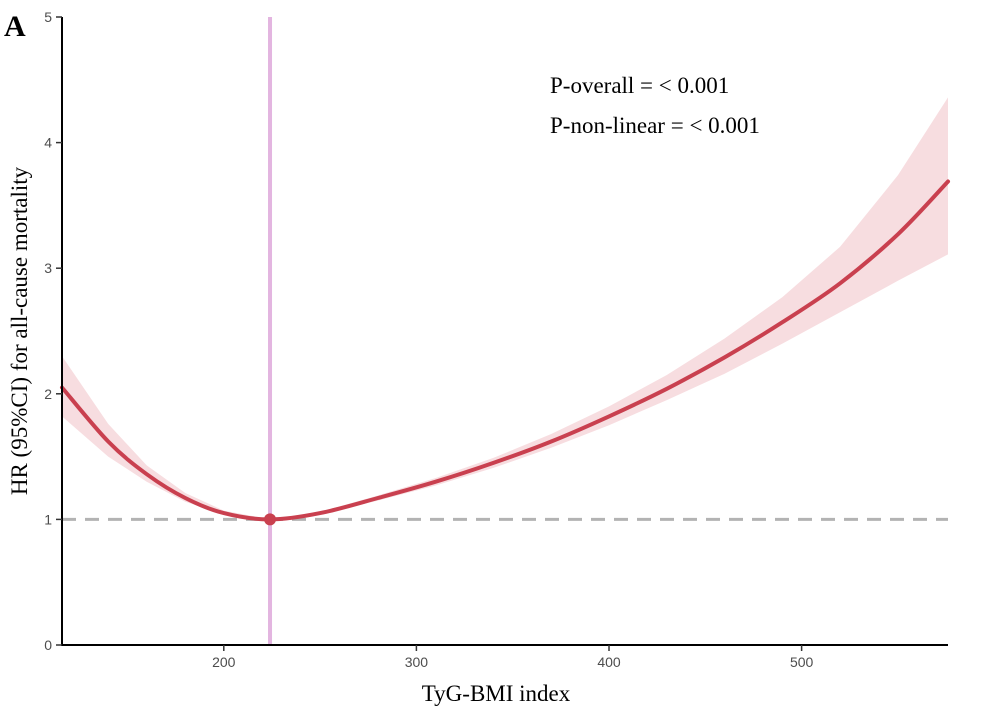  Describe the element at coordinates (417, 662) in the screenshot. I see `x-tick-label: 300` at that location.